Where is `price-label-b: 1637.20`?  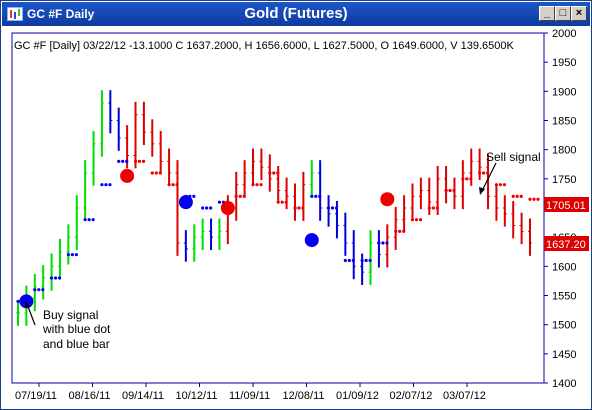 price-label-b: 1637.20 is located at coordinates (566, 243).